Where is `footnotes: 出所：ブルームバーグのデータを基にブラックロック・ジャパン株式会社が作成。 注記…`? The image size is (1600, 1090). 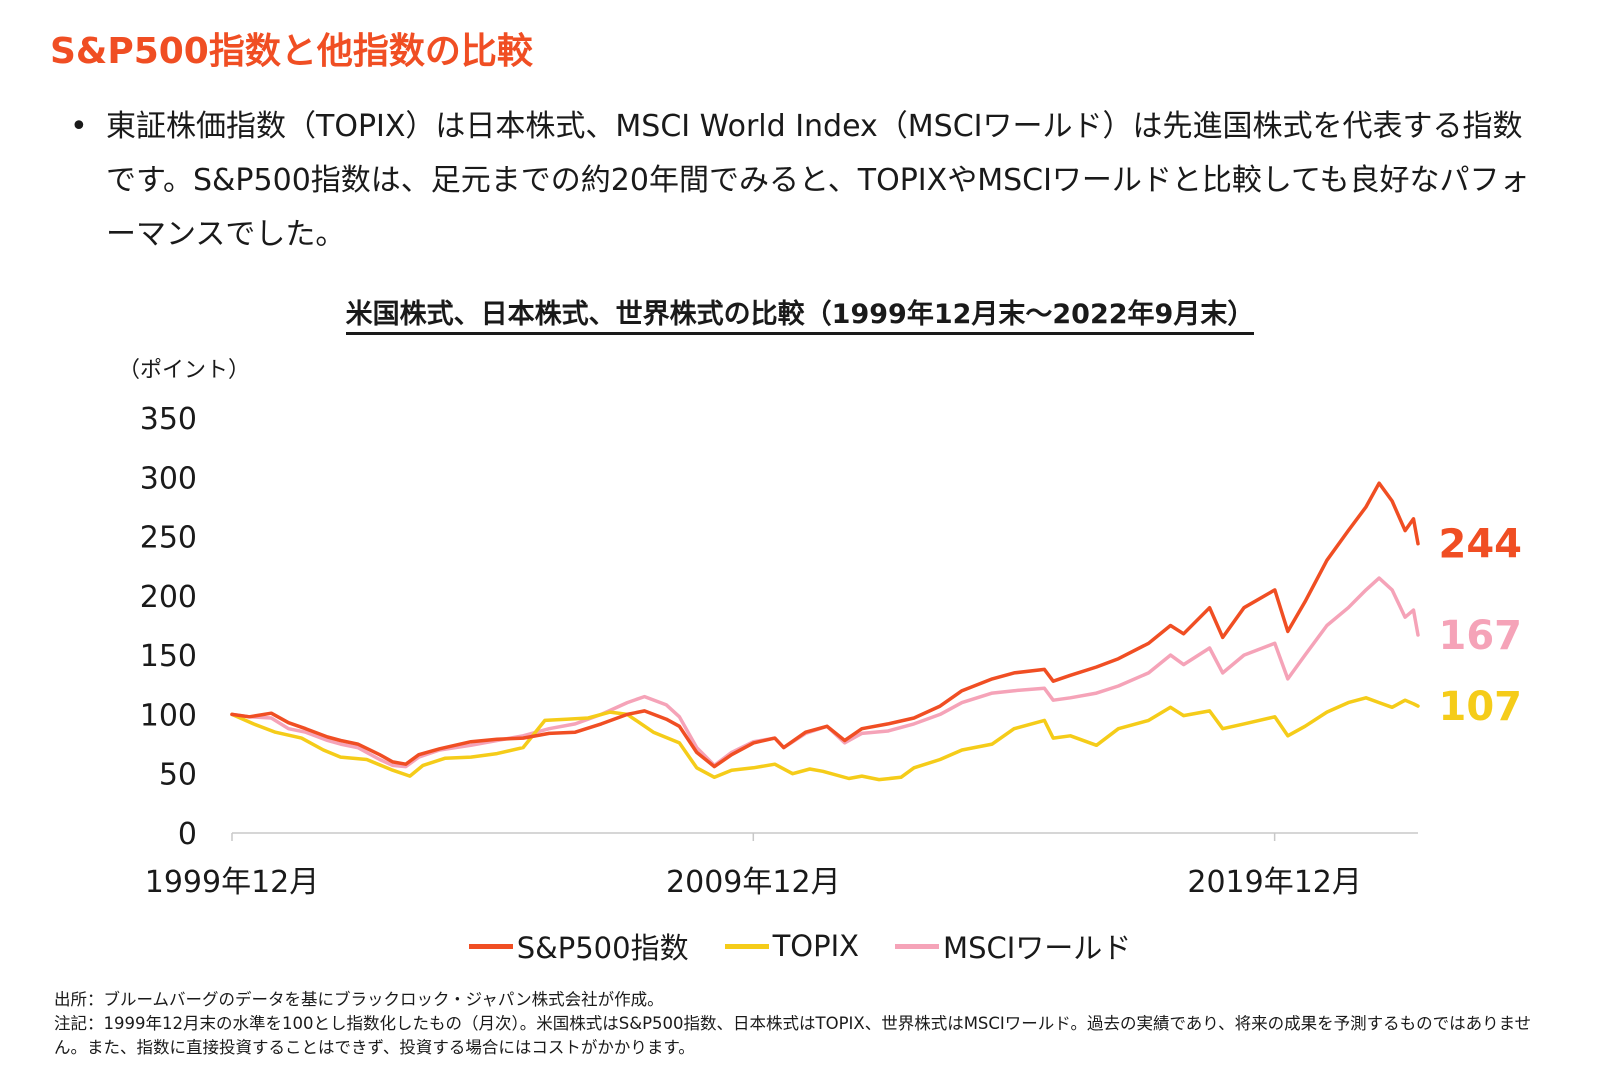 footnotes: 出所：ブルームバーグのデータを基にブラックロック・ジャパン株式会社が作成。 注記… is located at coordinates (799, 1024).